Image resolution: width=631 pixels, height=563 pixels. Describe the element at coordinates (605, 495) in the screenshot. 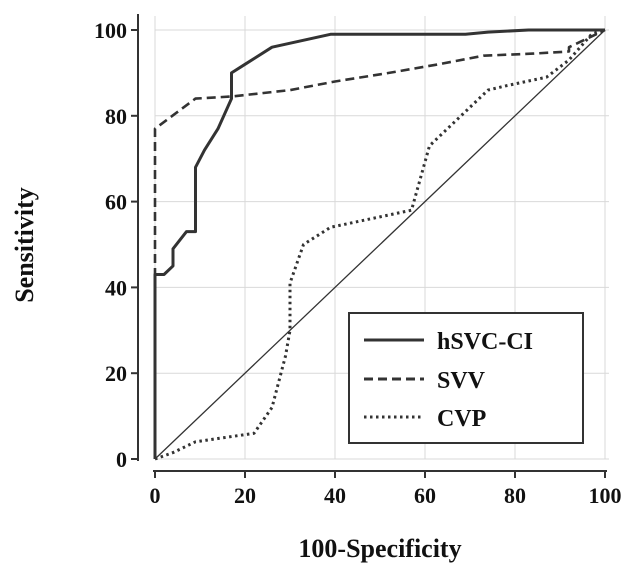

I see `x-tick-label: 100` at that location.